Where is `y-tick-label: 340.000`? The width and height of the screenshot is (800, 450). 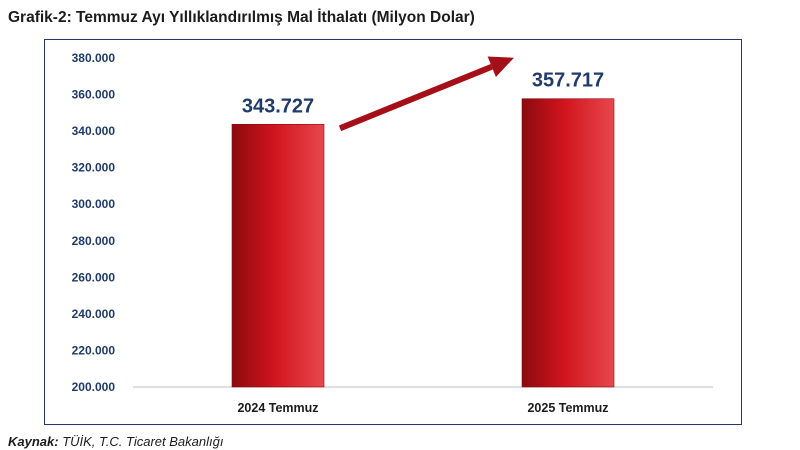 y-tick-label: 340.000 is located at coordinates (94, 131).